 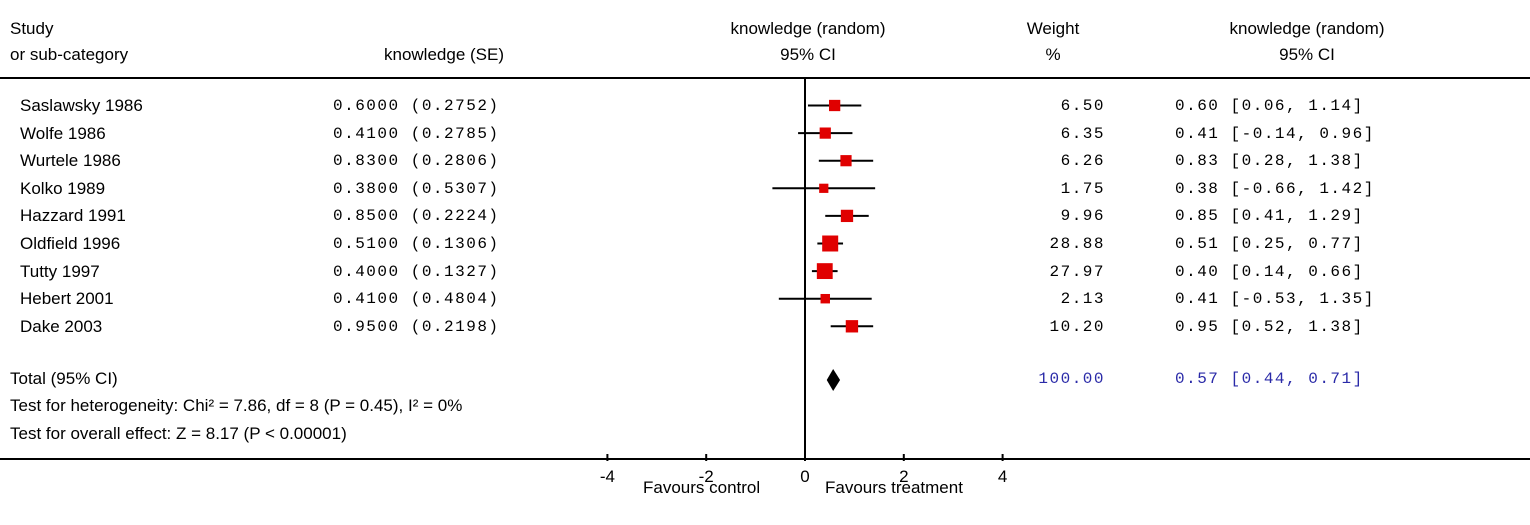 What do you see at coordinates (1071, 379) in the screenshot?
I see `total-weight: 100.00` at bounding box center [1071, 379].